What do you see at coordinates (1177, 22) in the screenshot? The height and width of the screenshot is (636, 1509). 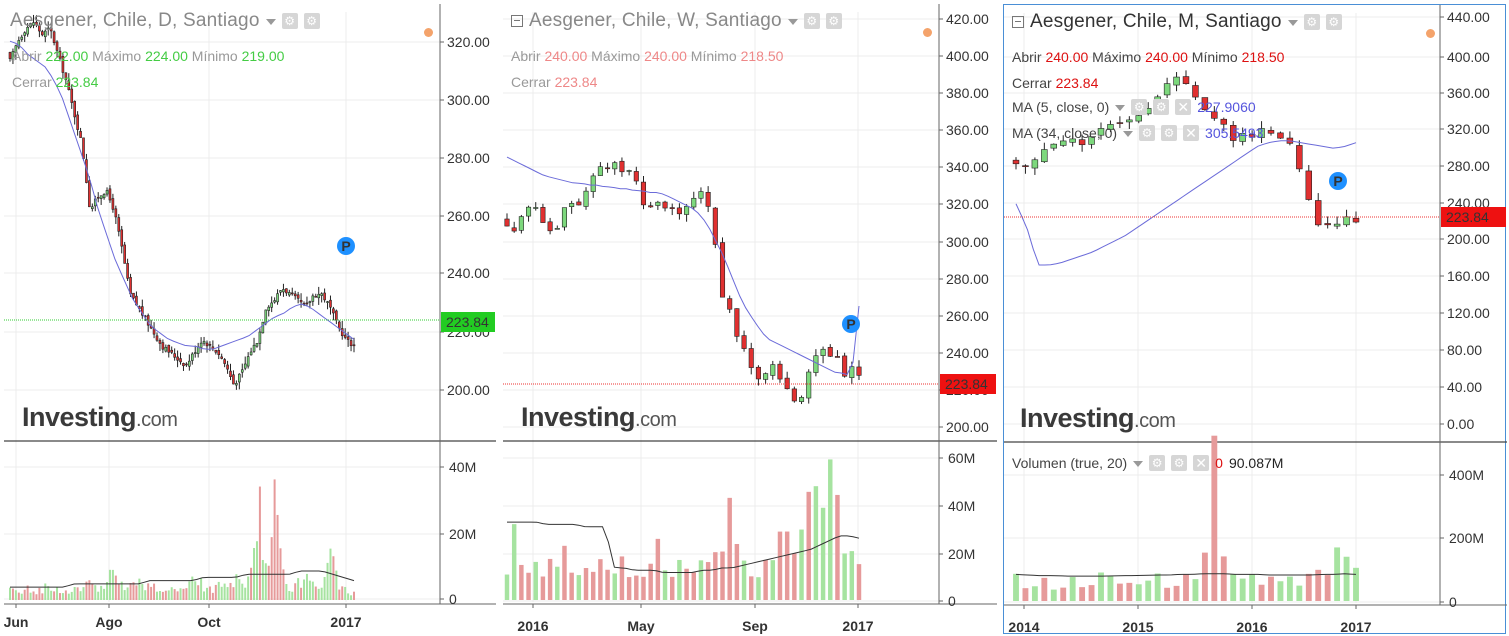 I see `chart-header: Aesgener, Chile, M, Santiago ⚙ ⚙` at bounding box center [1177, 22].